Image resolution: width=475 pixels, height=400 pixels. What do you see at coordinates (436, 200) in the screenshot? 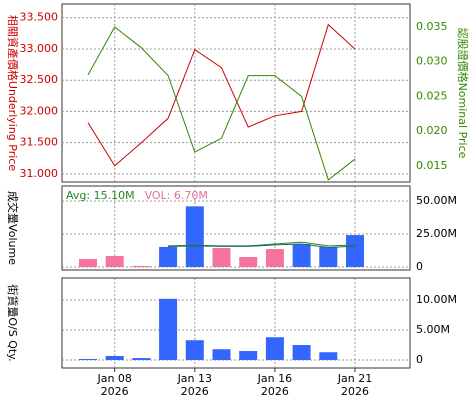
I see `y-tick-label: 50.00M` at bounding box center [436, 200].